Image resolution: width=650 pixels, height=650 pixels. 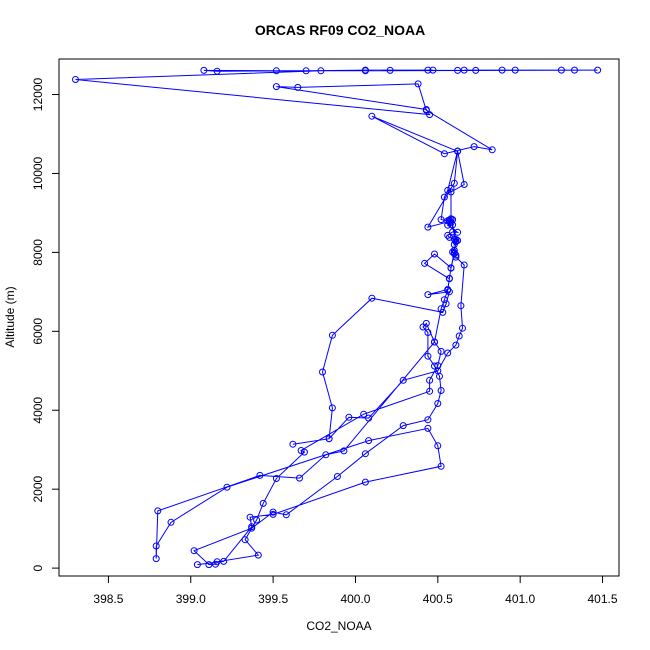 I want to click on y-tick-label: 2000, so click(x=38, y=489).